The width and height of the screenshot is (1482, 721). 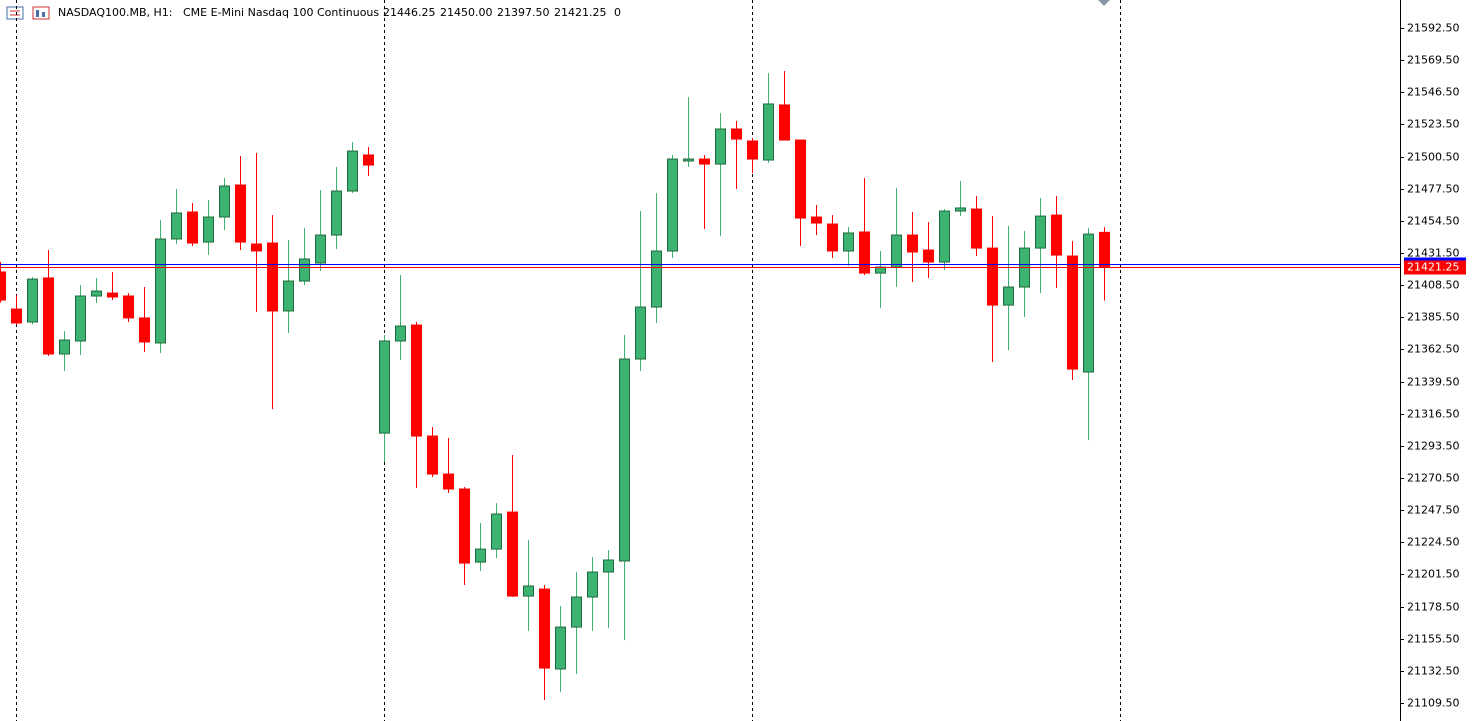 What do you see at coordinates (1433, 349) in the screenshot?
I see `y-tick-label: 21362.50` at bounding box center [1433, 349].